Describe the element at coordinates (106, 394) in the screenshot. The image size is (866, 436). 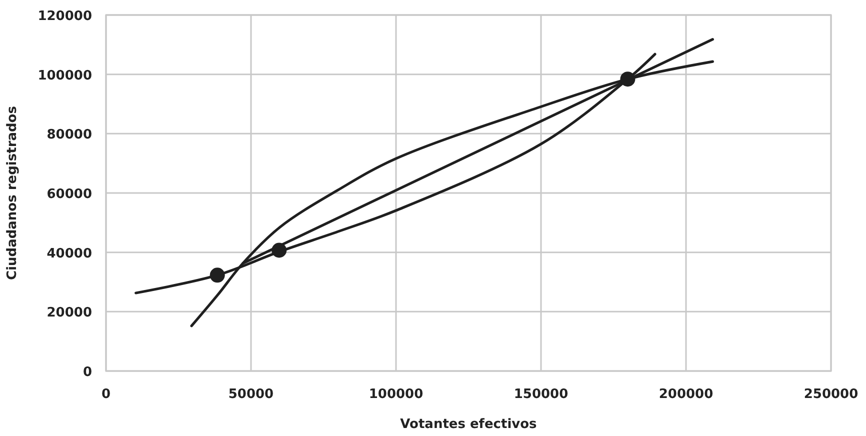
I see `x-tick-label: 0` at that location.